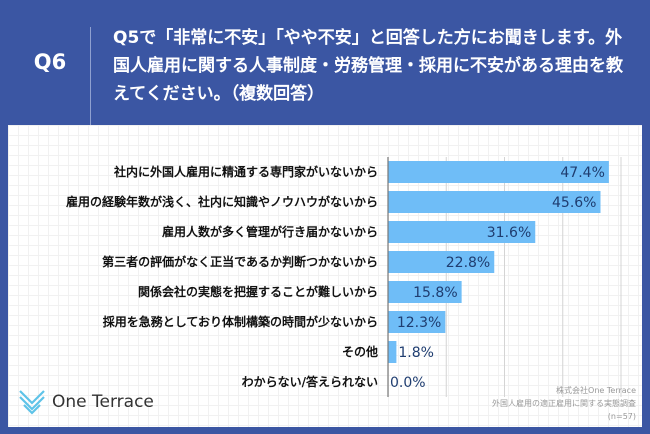 This screenshot has height=434, width=650. I want to click on value-label: 47.4%, so click(582, 173).